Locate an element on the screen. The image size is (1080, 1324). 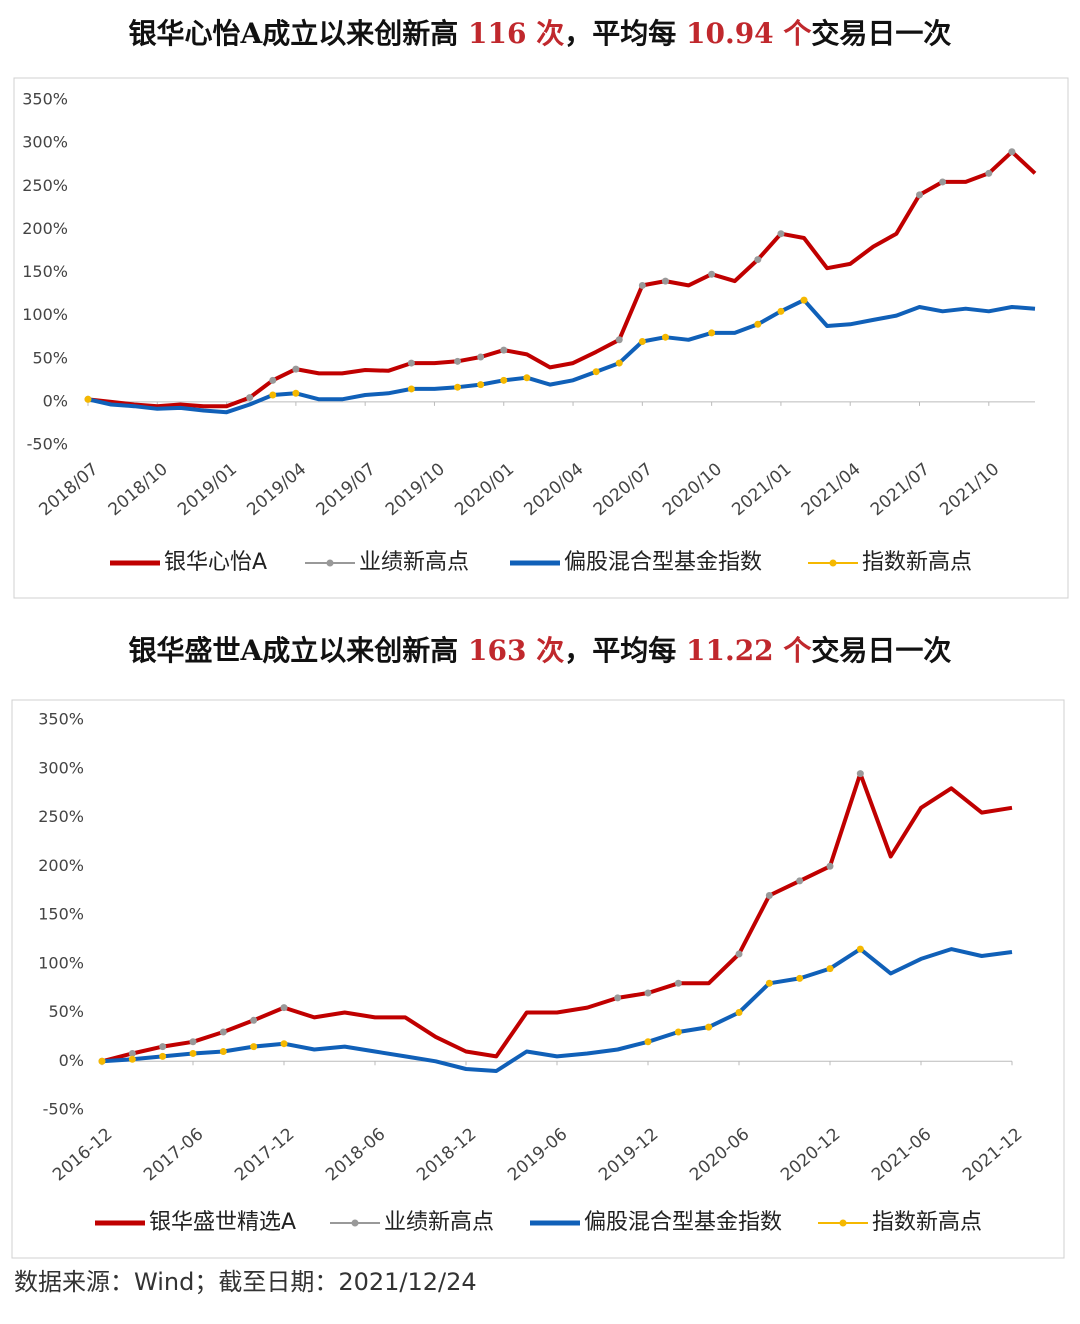
x-tick-label: 2021/07 is located at coordinates (900, 489).